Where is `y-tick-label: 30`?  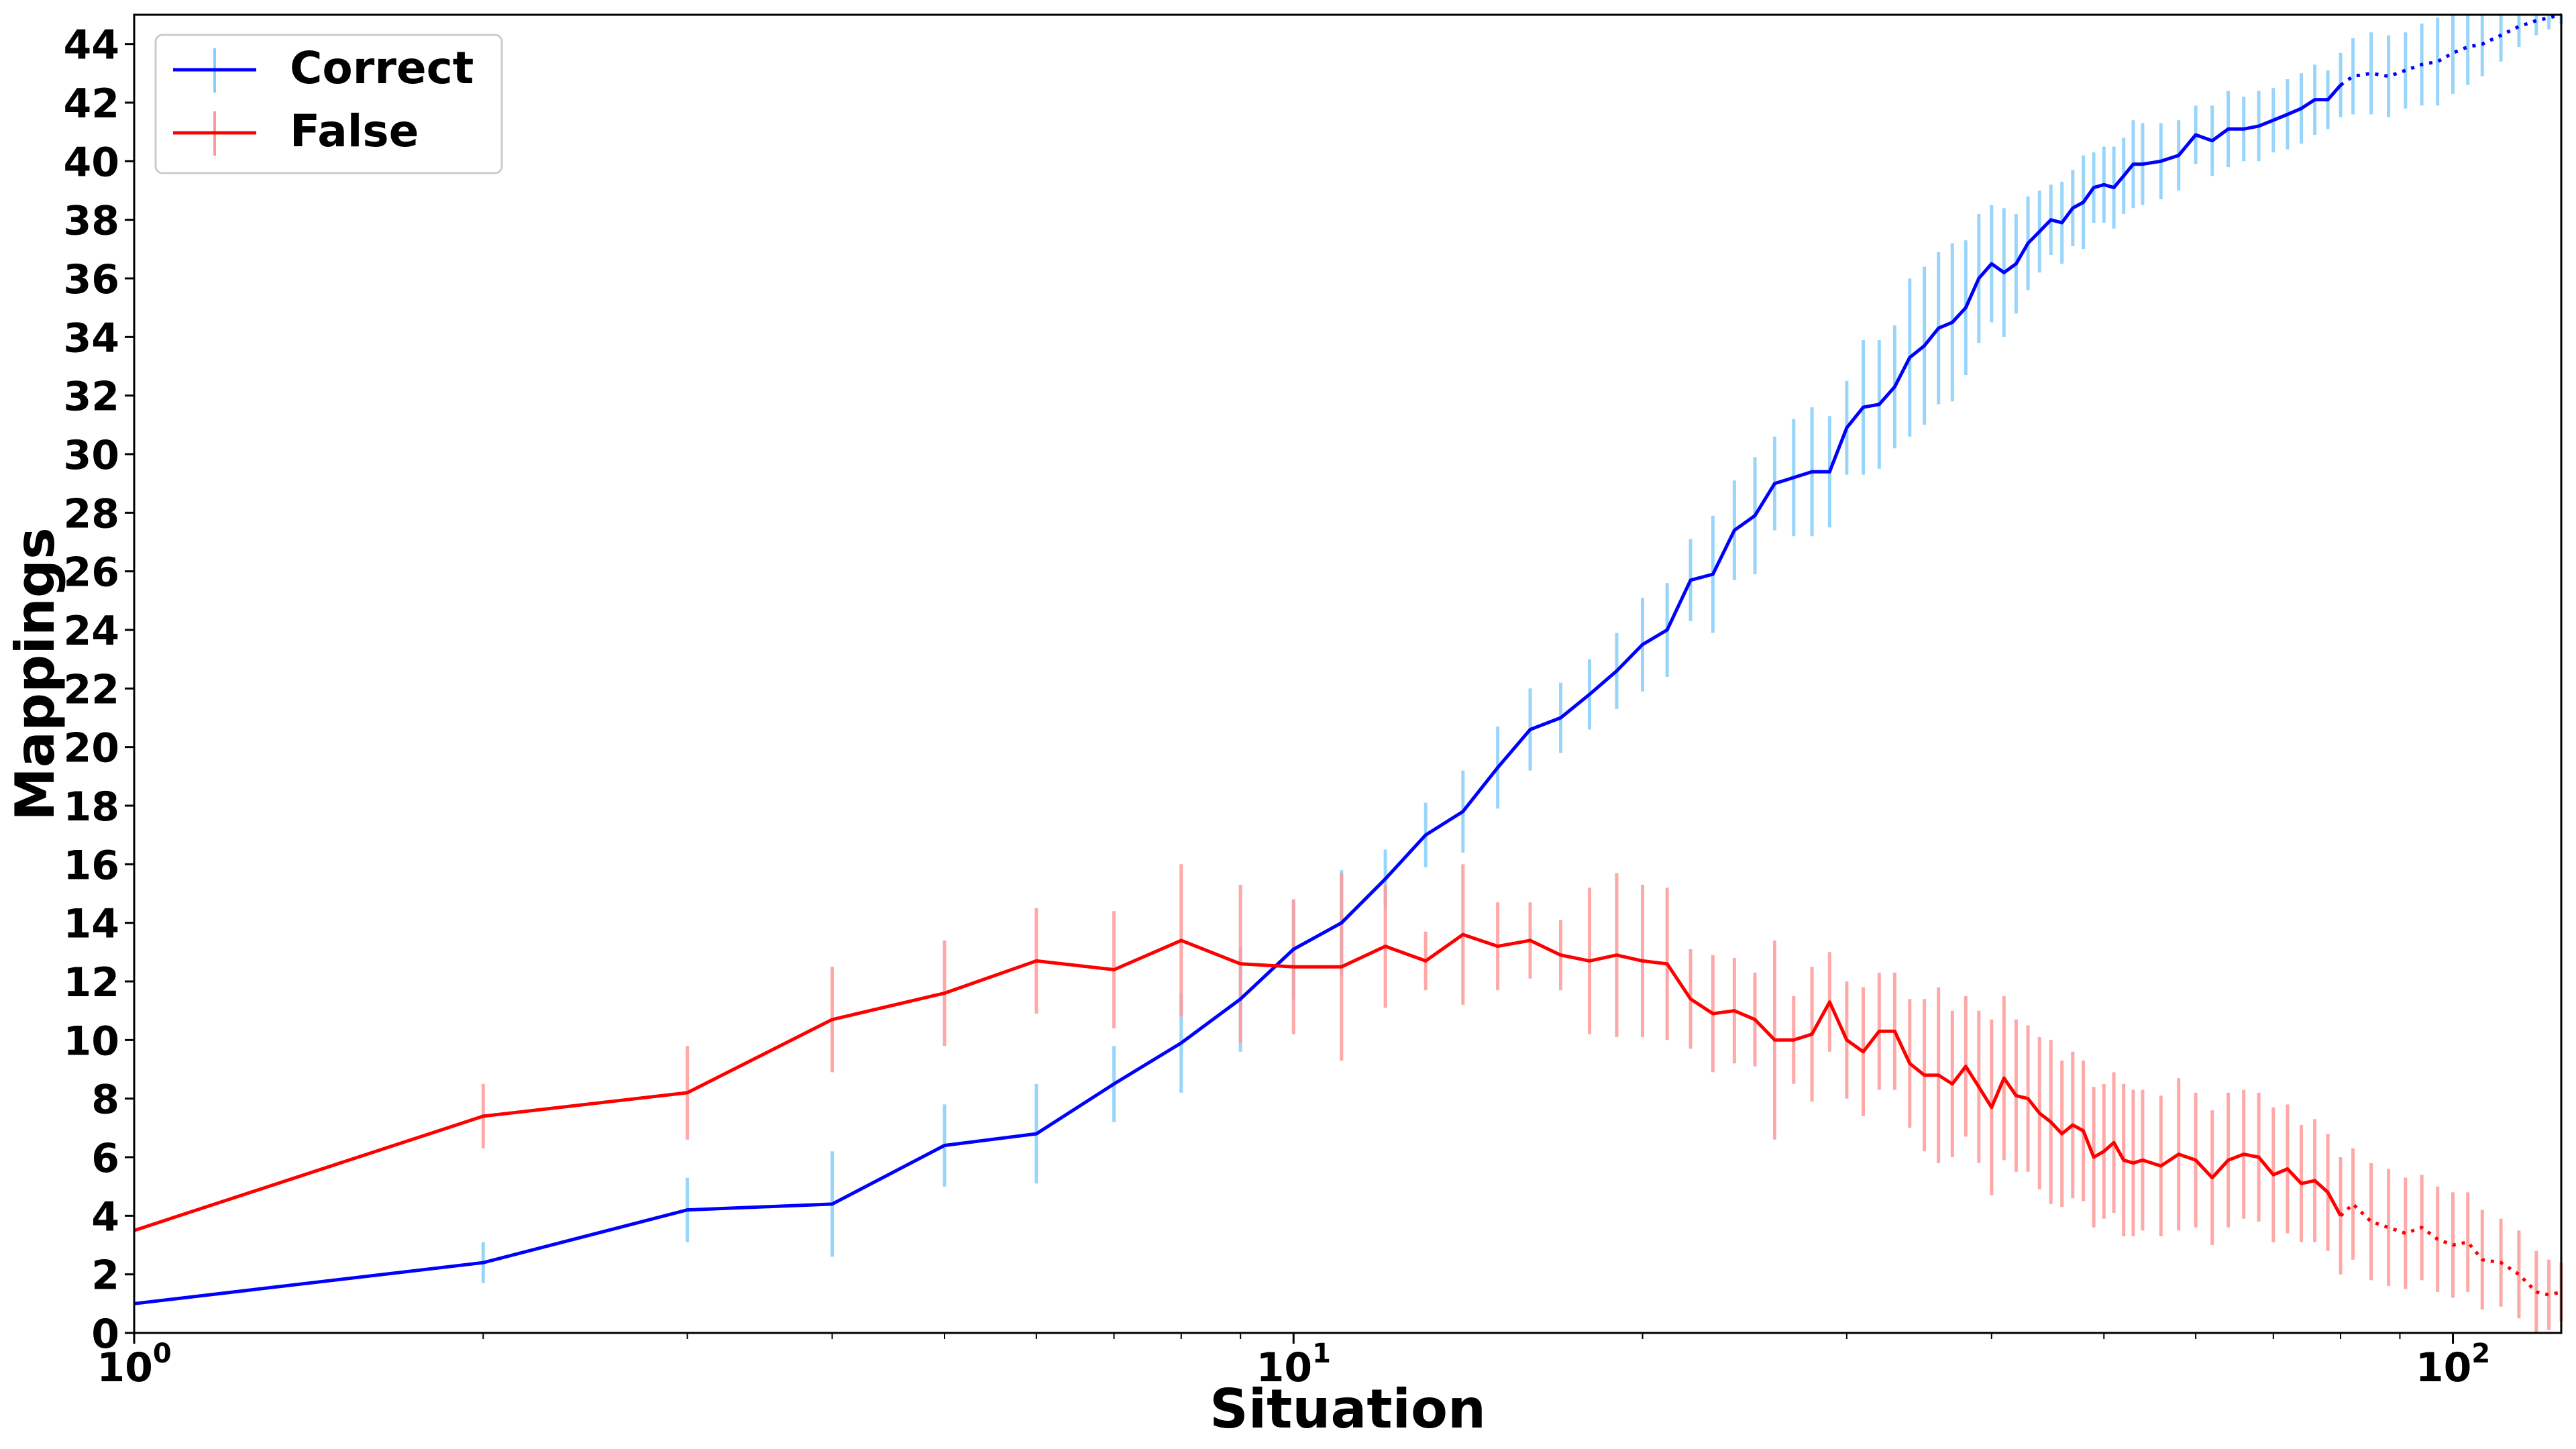 y-tick-label: 30 is located at coordinates (92, 455).